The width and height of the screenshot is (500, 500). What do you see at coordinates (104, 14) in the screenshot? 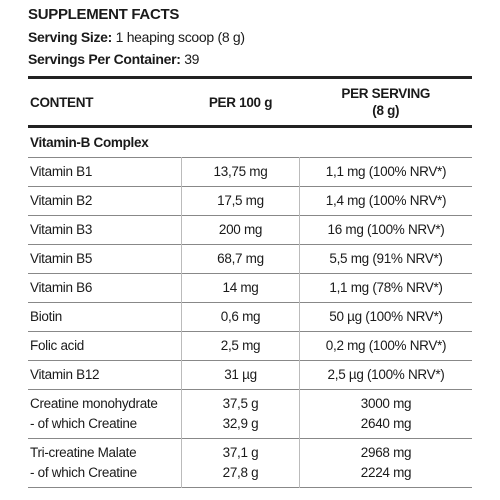
I see `title: SUPPLEMENT FACTS` at bounding box center [104, 14].